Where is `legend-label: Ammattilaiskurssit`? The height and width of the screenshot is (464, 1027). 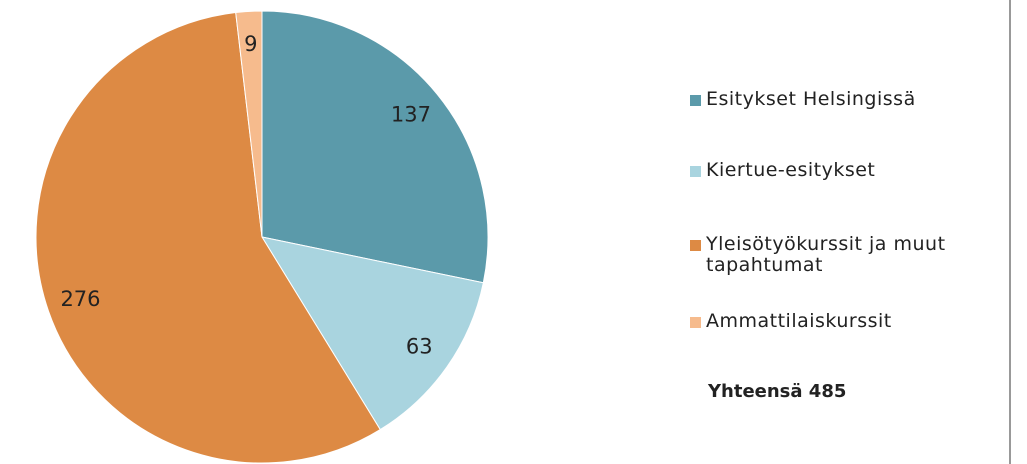
legend-label: Ammattilaiskurssit is located at coordinates (799, 321).